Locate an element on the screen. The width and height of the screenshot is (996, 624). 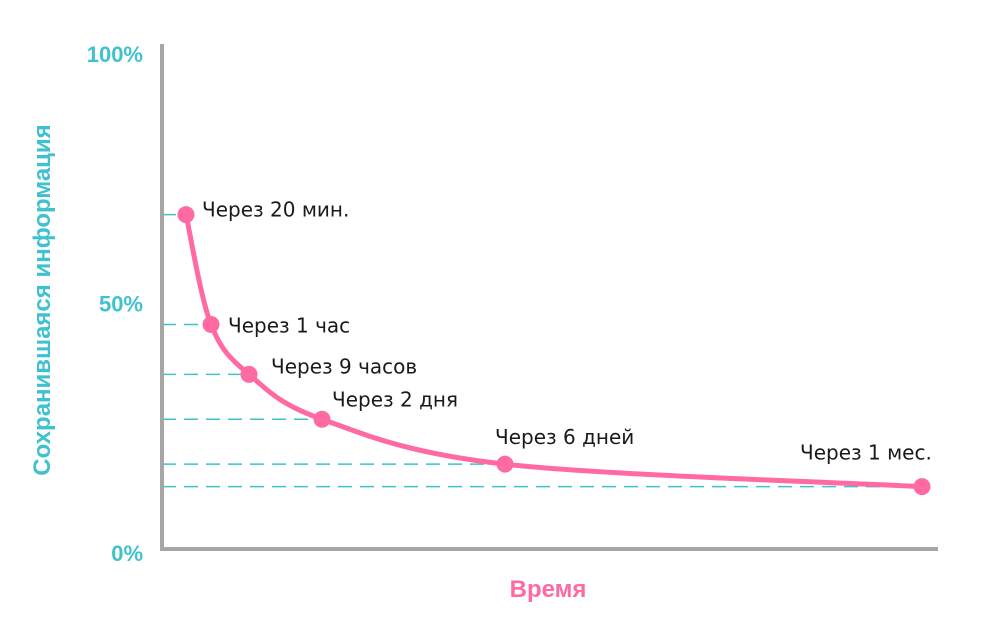
point-label-1h: Через 1 час is located at coordinates (289, 325).